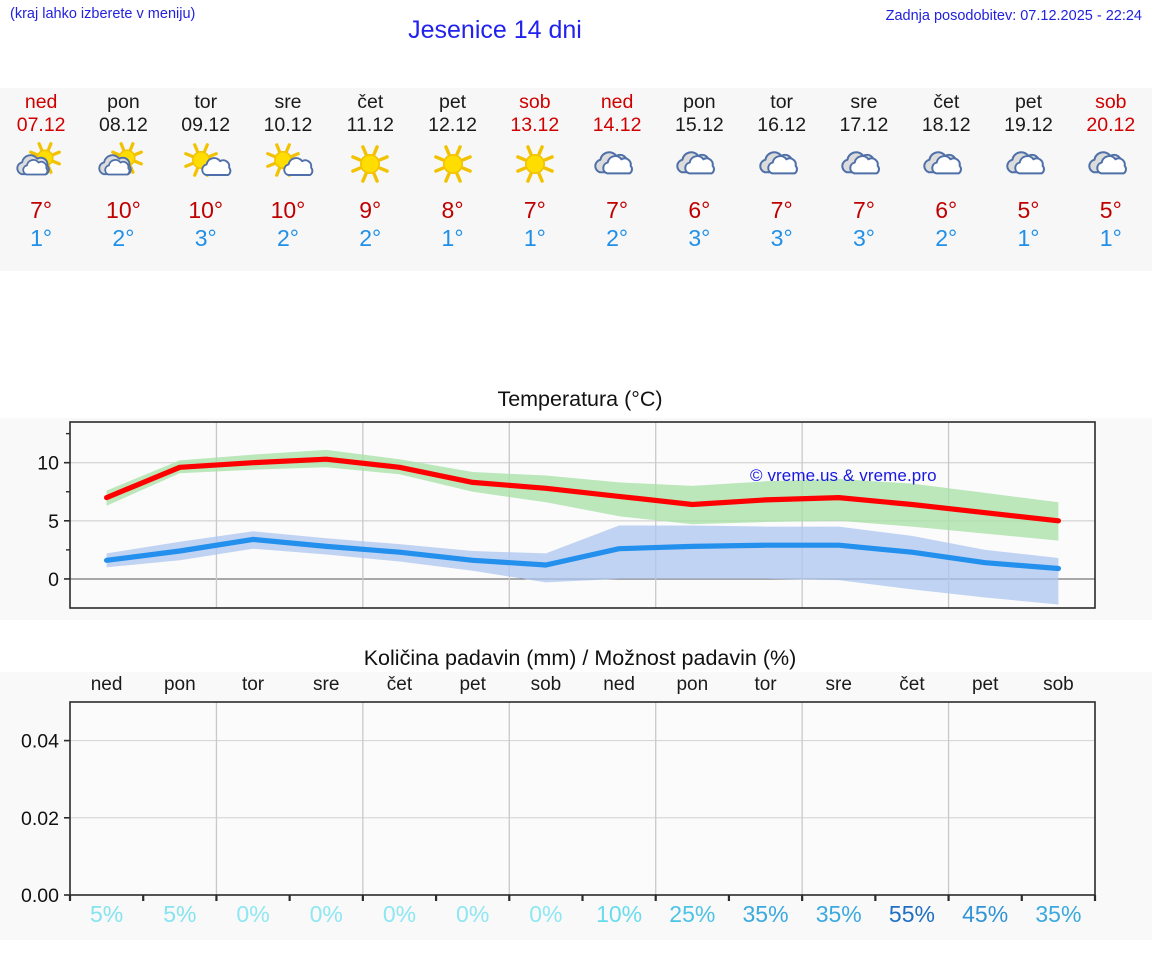 This screenshot has width=1152, height=975. I want to click on page-title: Jesenice 14 dni, so click(495, 30).